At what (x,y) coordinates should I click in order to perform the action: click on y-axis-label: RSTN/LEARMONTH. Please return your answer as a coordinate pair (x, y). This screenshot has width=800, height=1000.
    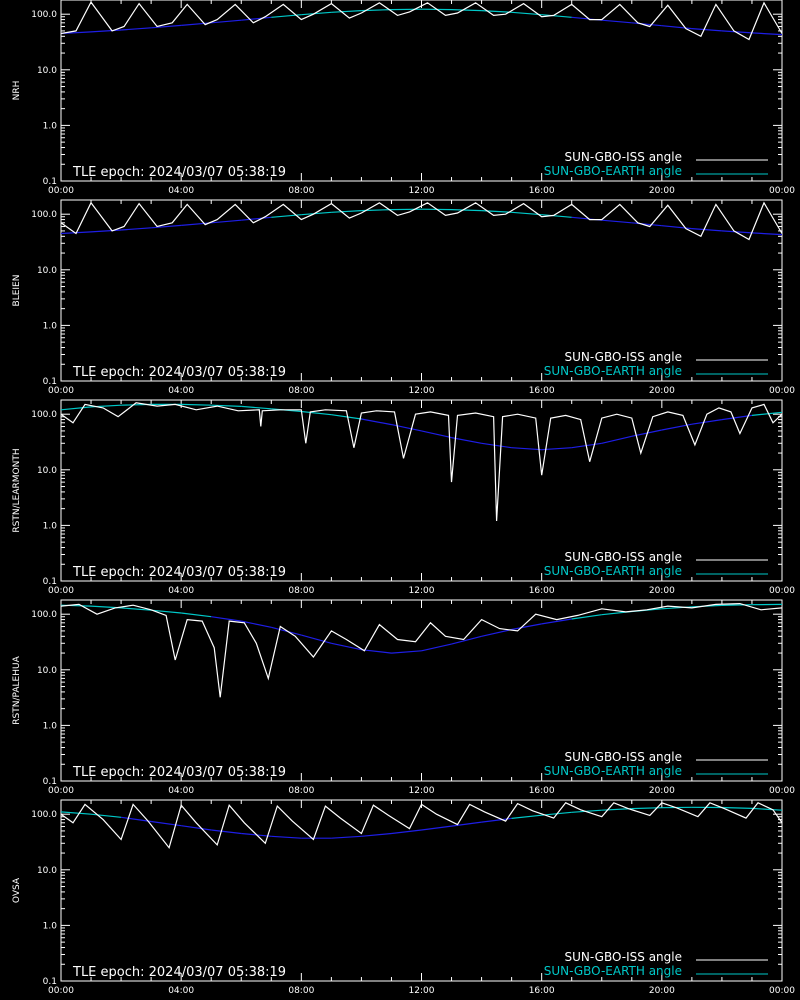
    Looking at the image, I should click on (17, 490).